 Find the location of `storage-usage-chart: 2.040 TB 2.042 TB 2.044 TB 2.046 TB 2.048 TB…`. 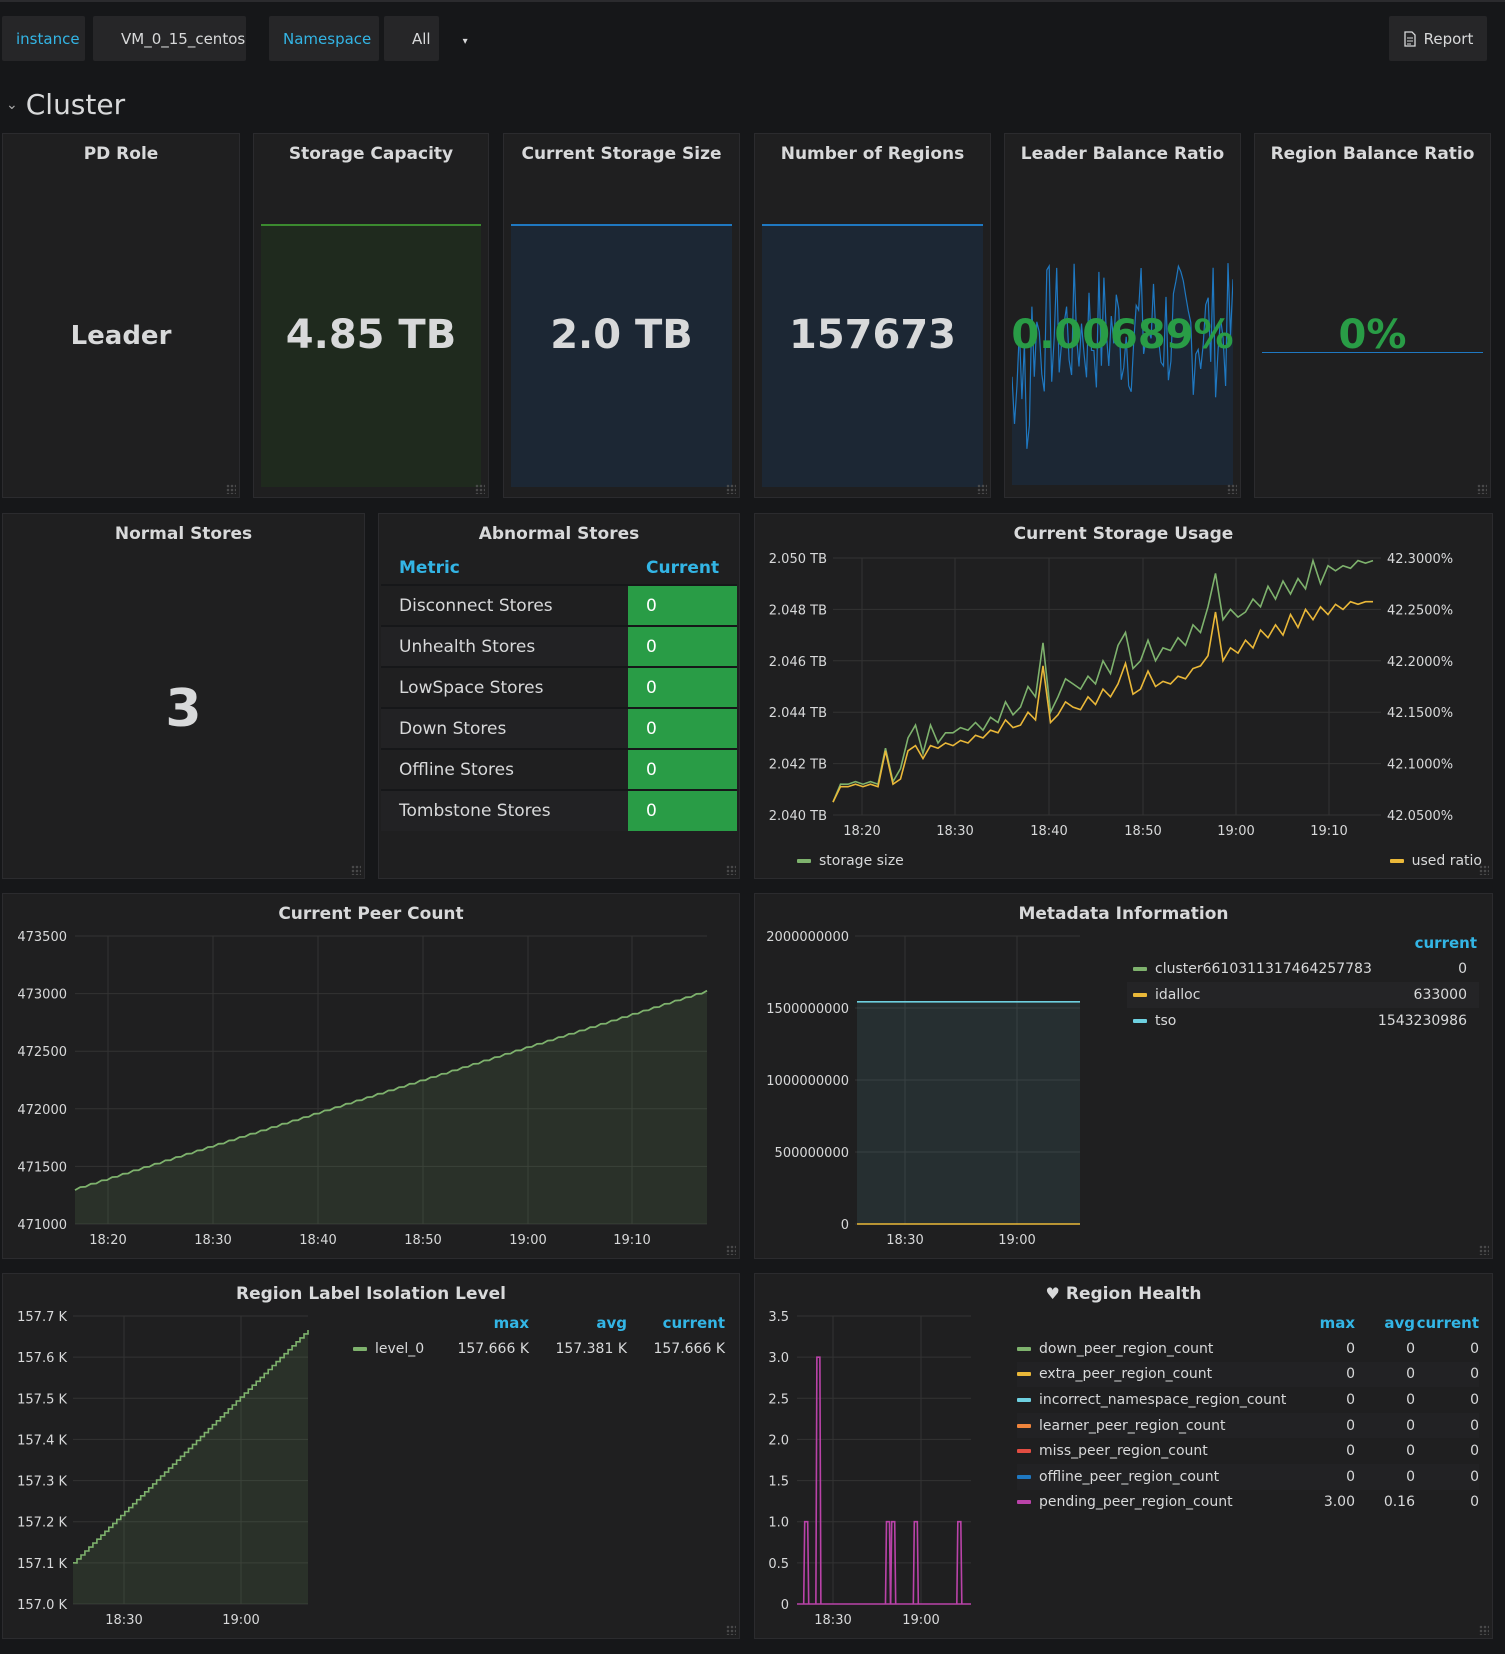

storage-usage-chart: 2.040 TB 2.042 TB 2.044 TB 2.046 TB 2.048 TB… is located at coordinates (1111, 695).